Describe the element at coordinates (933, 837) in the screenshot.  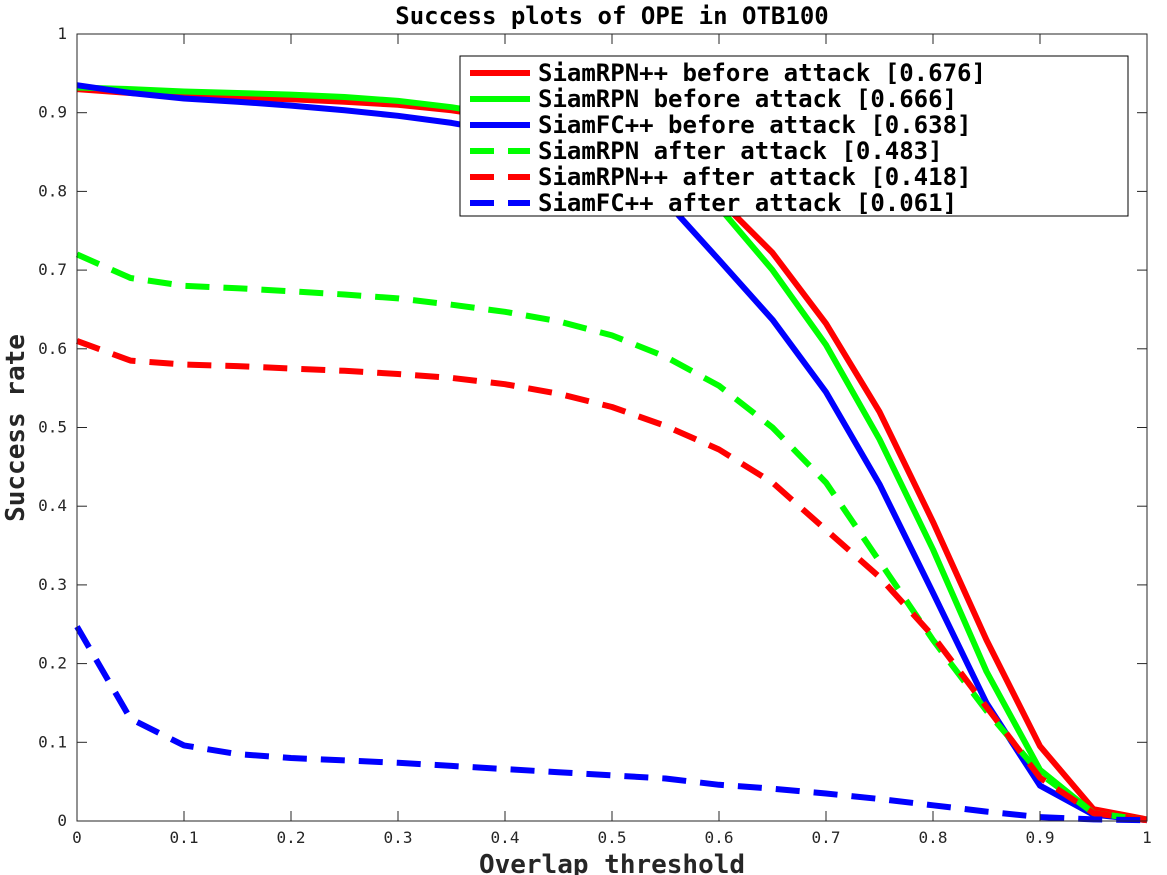
I see `x-tick-label: 0.8` at that location.